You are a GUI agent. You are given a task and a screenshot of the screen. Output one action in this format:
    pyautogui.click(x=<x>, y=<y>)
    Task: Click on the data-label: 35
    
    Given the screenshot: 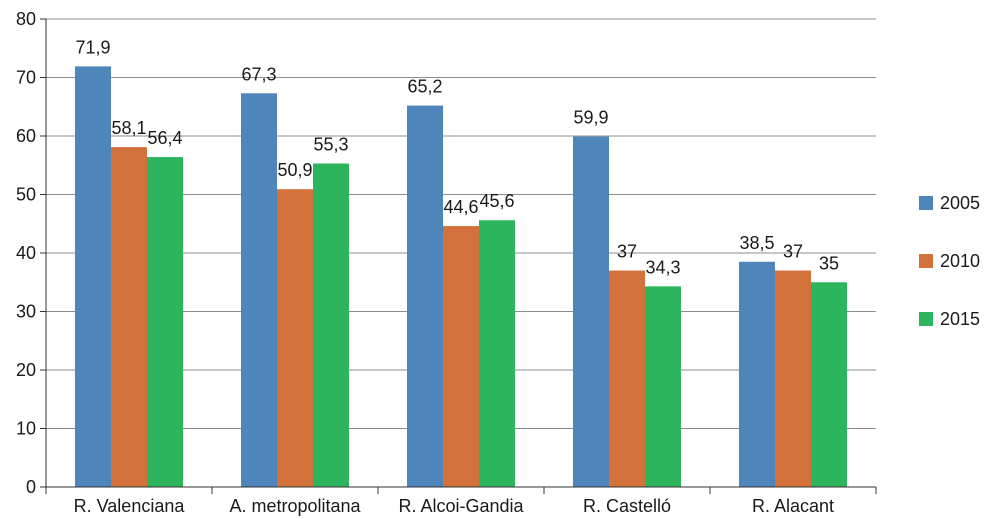 What is the action you would take?
    pyautogui.click(x=829, y=263)
    